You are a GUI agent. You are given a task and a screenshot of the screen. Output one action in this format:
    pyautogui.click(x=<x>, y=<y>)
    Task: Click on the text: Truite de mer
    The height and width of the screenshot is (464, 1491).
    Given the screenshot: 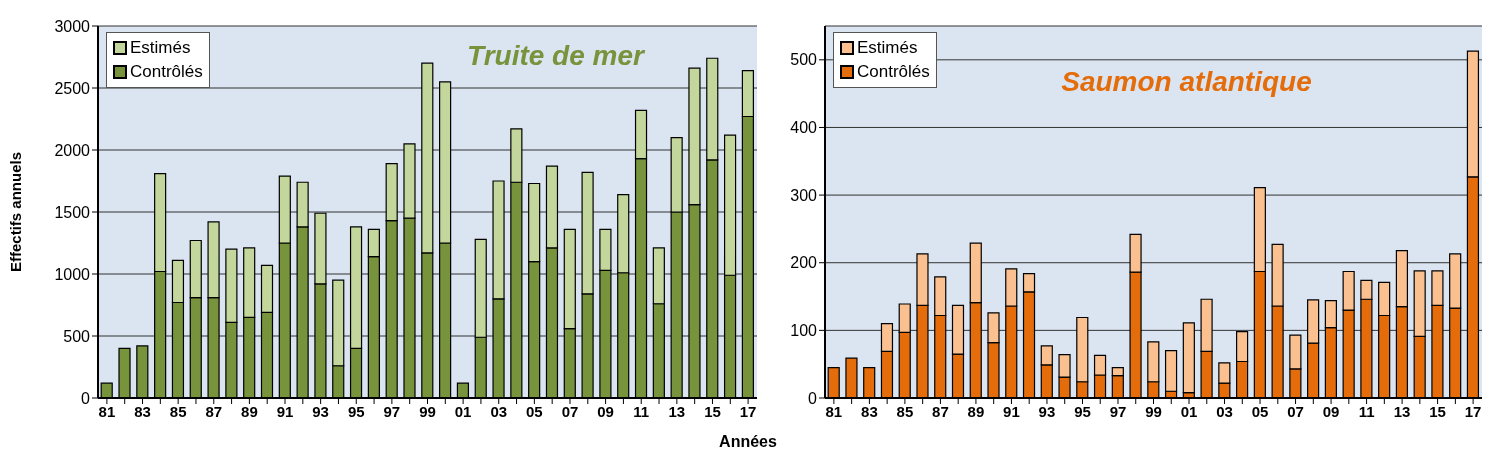 What is the action you would take?
    pyautogui.click(x=555, y=55)
    